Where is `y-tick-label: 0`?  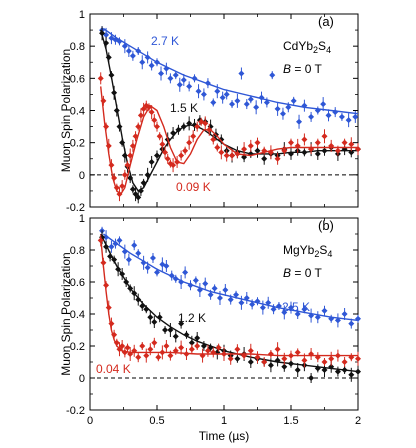 y-tick-label: 0 is located at coordinates (82, 379).